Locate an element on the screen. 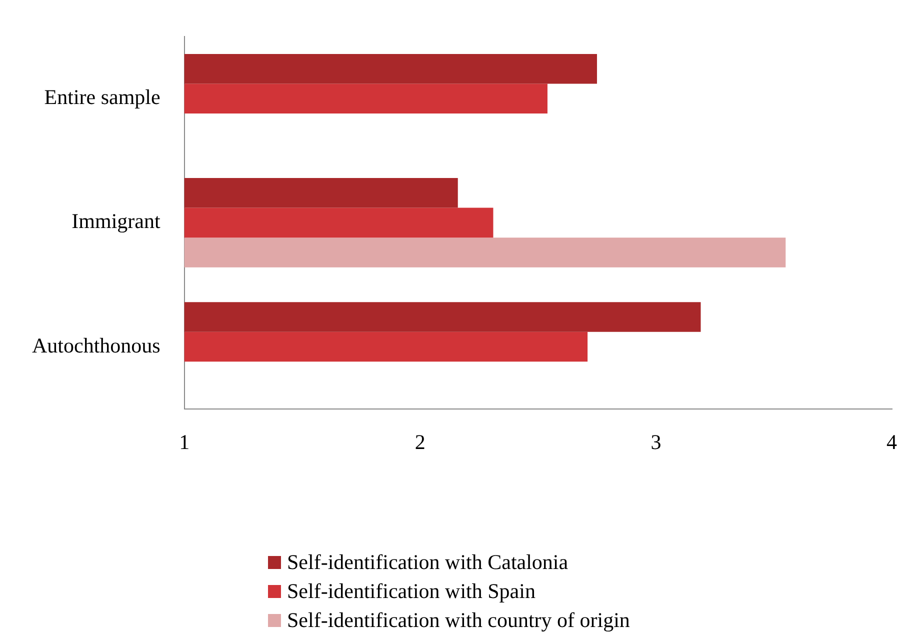  legend-label: Self-identification with country of origin is located at coordinates (458, 620).